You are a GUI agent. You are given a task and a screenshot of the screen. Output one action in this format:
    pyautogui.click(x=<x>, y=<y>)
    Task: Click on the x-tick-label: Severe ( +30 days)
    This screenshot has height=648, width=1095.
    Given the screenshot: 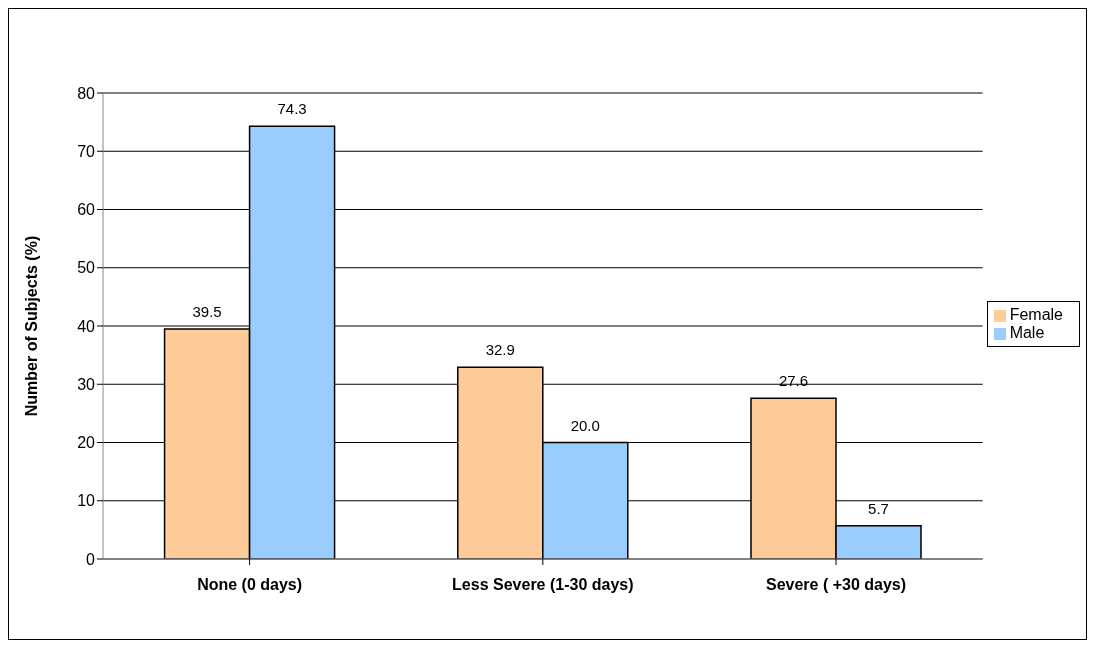 What is the action you would take?
    pyautogui.click(x=836, y=585)
    